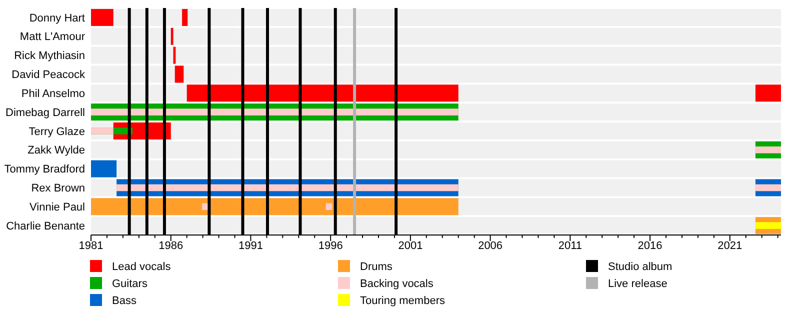 The width and height of the screenshot is (800, 320). What do you see at coordinates (171, 246) in the screenshot?
I see `x-tick-label: 1986` at bounding box center [171, 246].